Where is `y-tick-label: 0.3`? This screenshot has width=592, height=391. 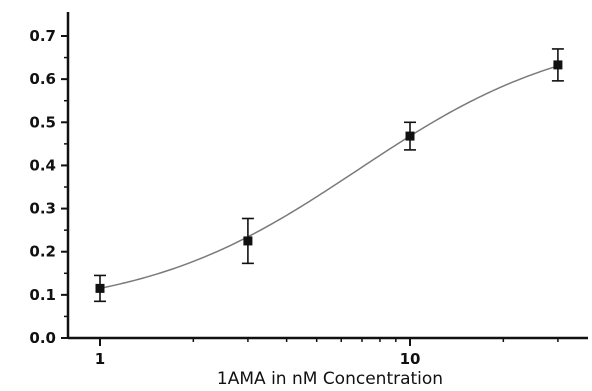 y-tick-label: 0.3 is located at coordinates (42, 209).